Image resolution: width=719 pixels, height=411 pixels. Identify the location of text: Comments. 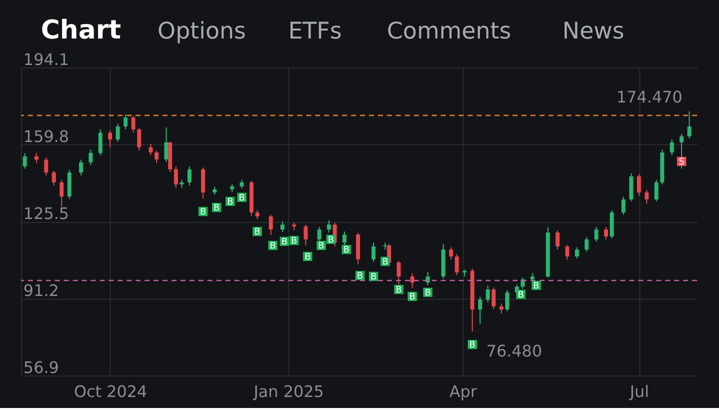
(449, 31).